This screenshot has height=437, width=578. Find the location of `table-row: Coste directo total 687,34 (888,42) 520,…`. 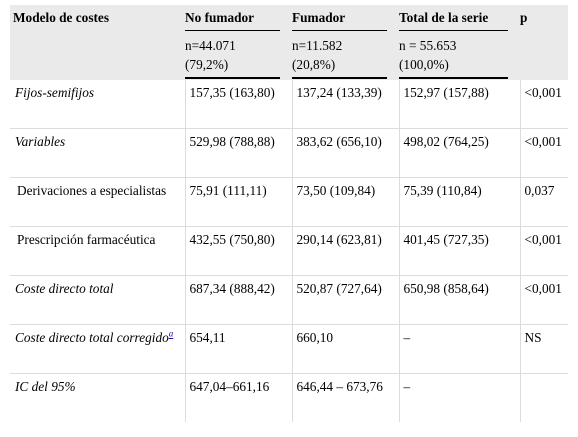

table-row: Coste directo total 687,34 (888,42) 520,… is located at coordinates (289, 300).